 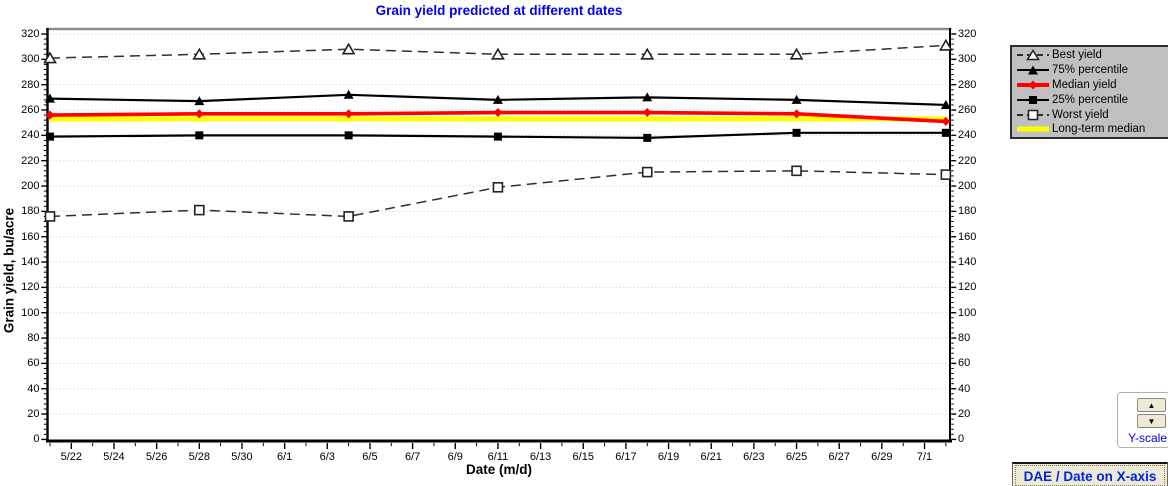 I want to click on x-axis-title: Date (m/d), so click(x=498, y=469).